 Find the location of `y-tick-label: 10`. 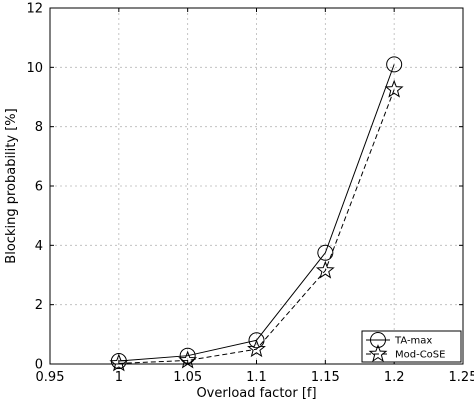

y-tick-label: 10 is located at coordinates (34, 68).